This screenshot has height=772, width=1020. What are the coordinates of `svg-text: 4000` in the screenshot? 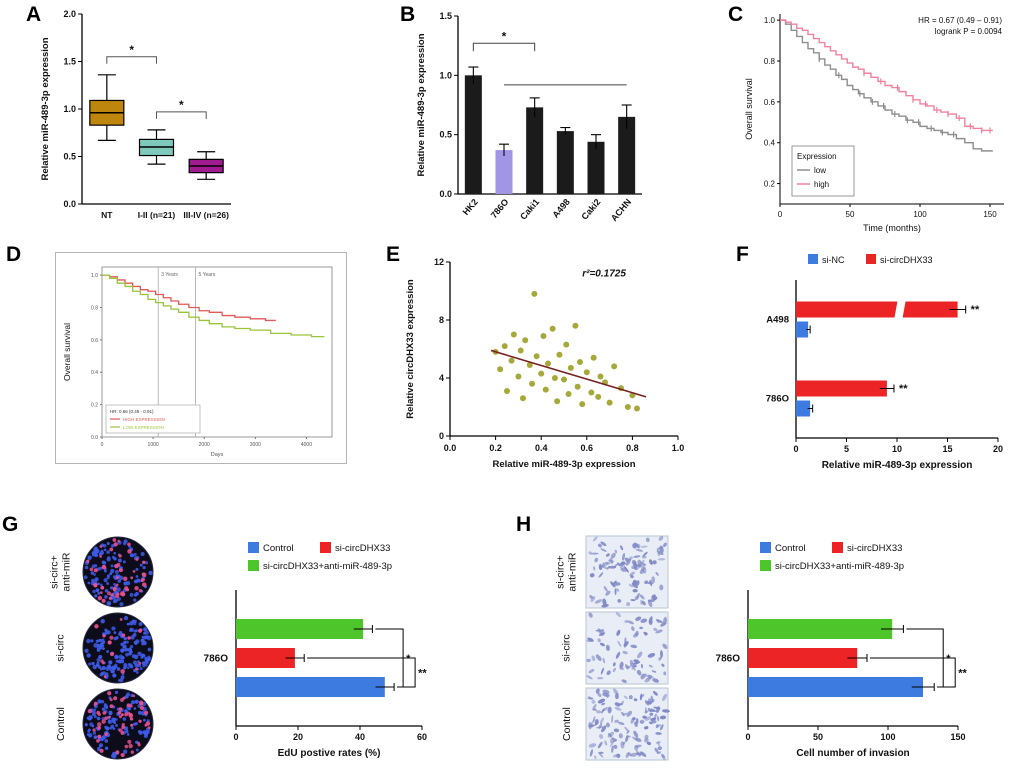 It's located at (306, 445).